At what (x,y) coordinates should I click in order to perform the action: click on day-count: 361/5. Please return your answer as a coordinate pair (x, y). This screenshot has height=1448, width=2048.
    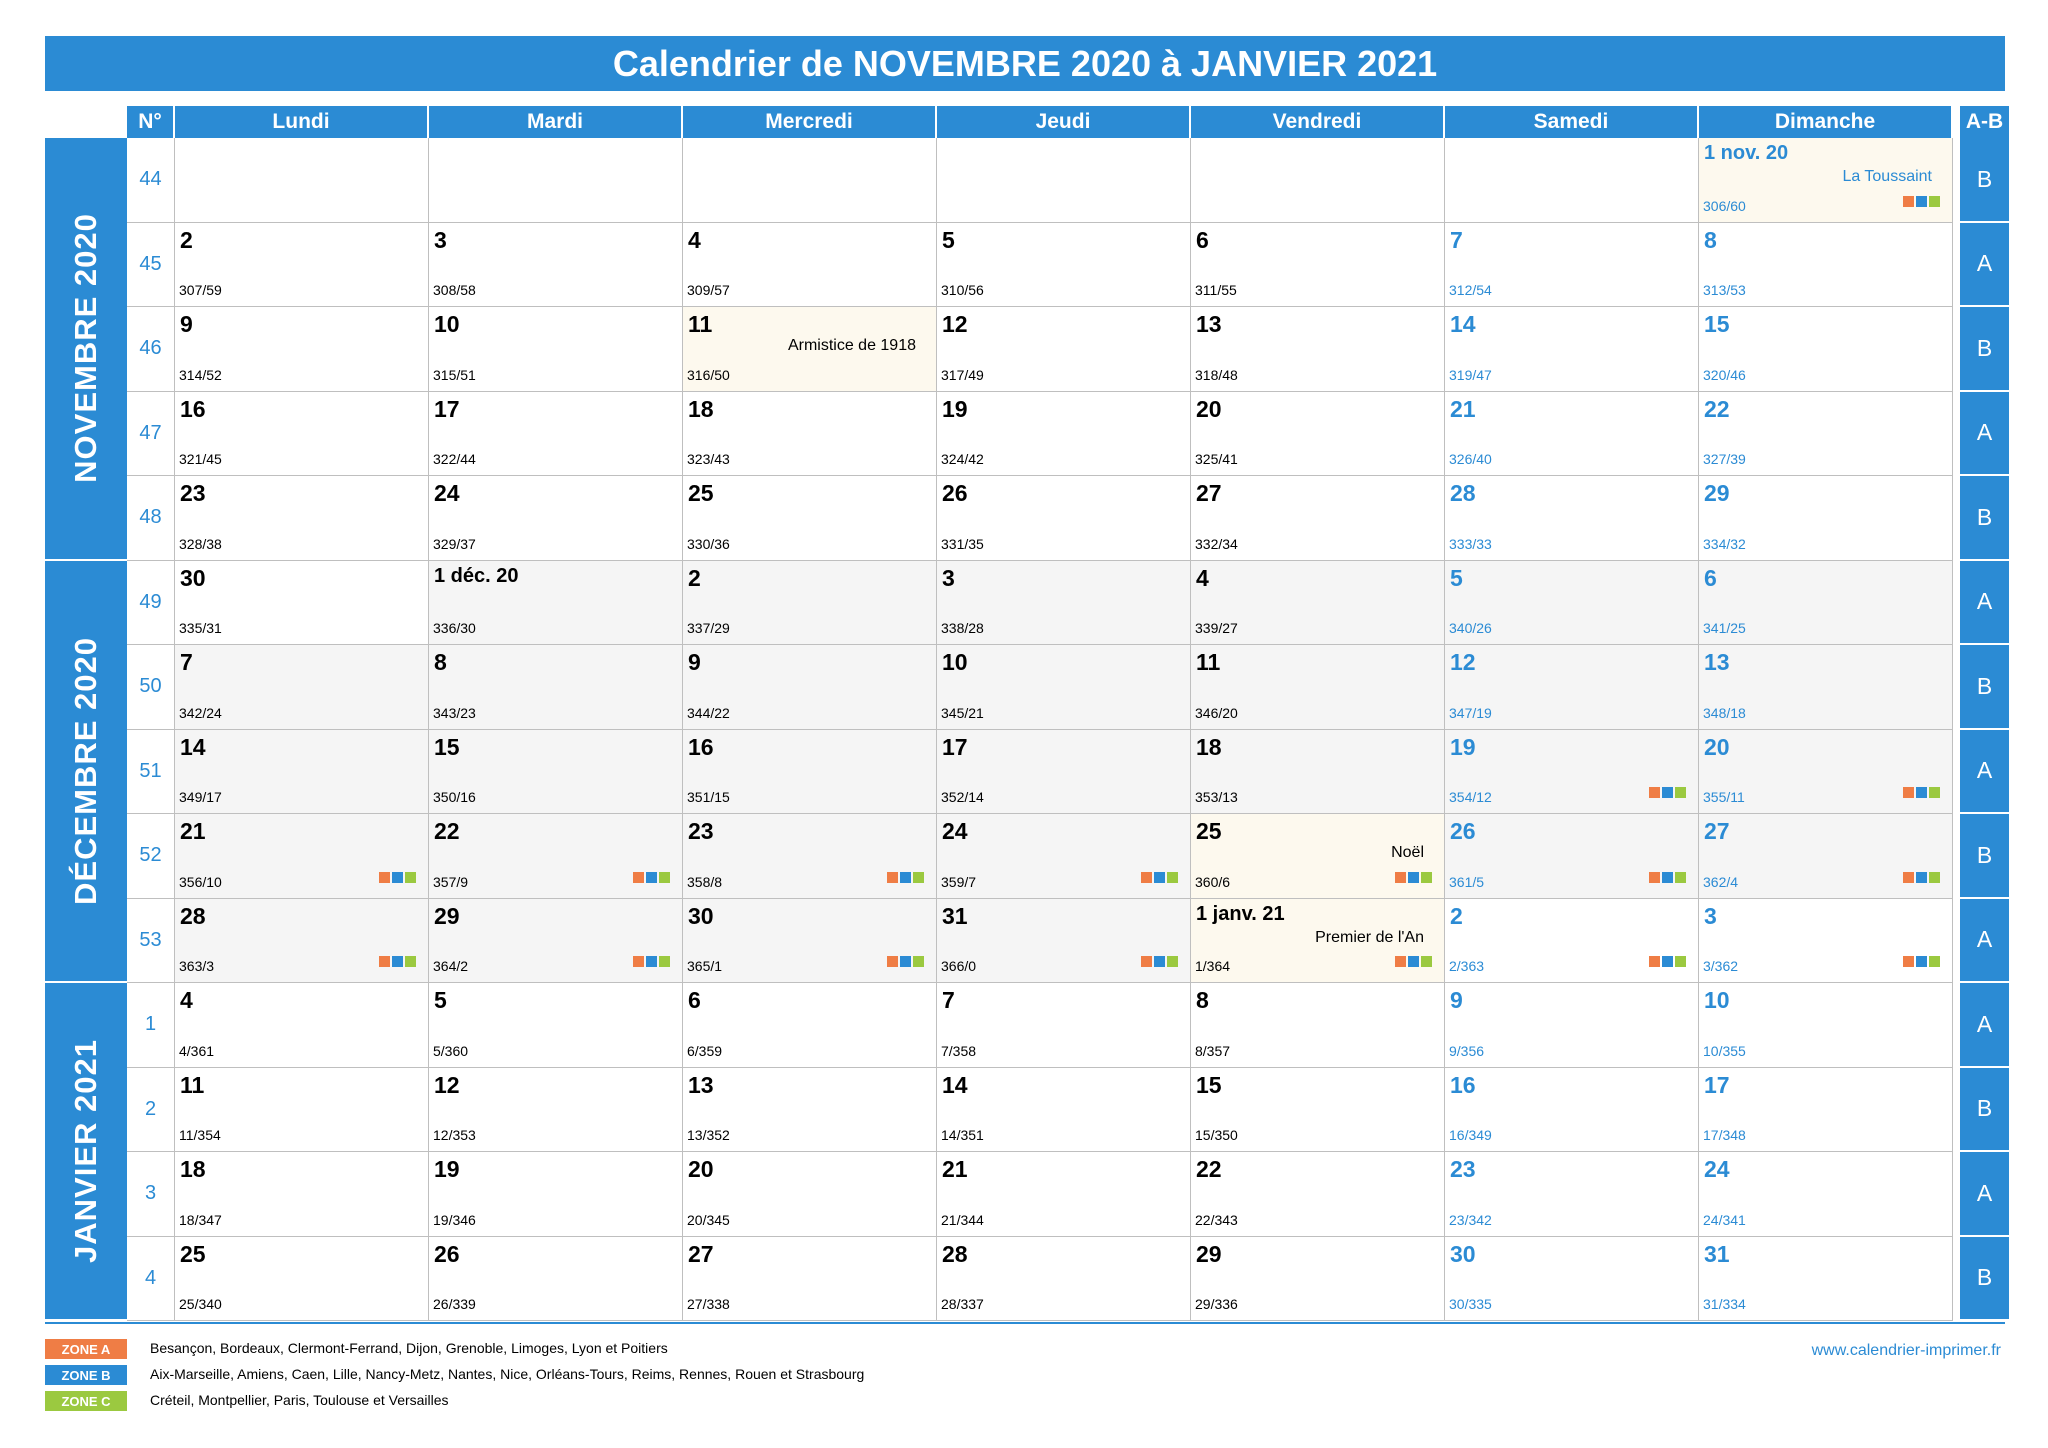
    Looking at the image, I should click on (1467, 881).